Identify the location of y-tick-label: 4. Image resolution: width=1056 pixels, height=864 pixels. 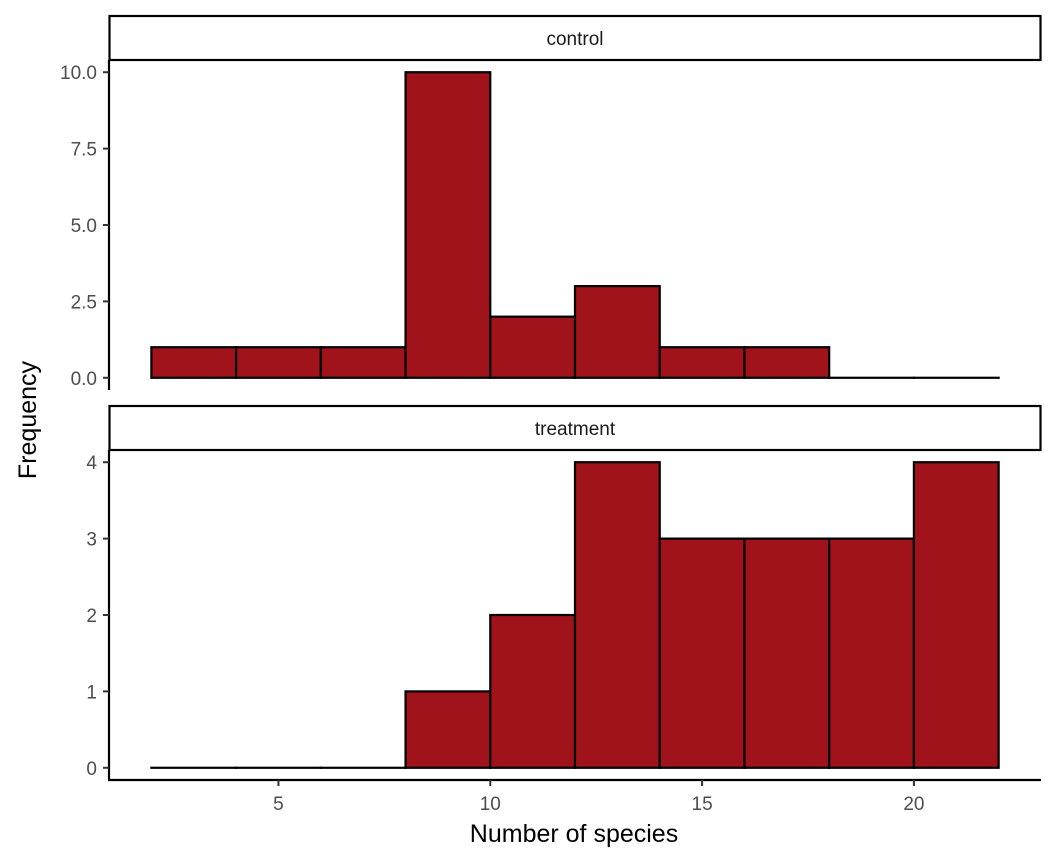
(91, 463).